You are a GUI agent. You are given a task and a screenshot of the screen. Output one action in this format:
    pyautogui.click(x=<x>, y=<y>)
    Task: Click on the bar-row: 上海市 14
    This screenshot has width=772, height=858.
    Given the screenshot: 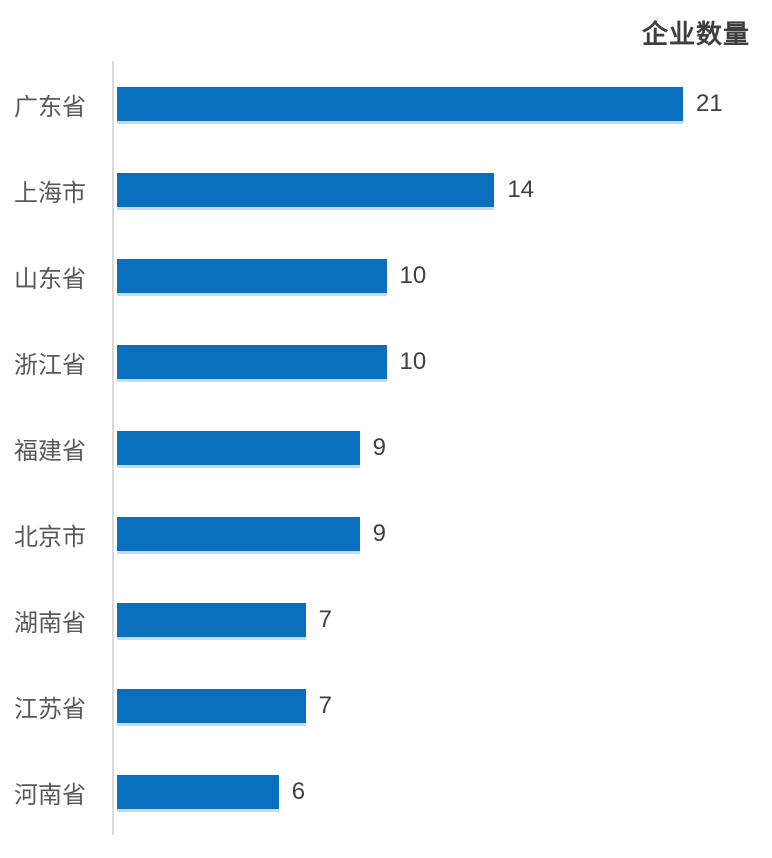 What is the action you would take?
    pyautogui.click(x=386, y=190)
    